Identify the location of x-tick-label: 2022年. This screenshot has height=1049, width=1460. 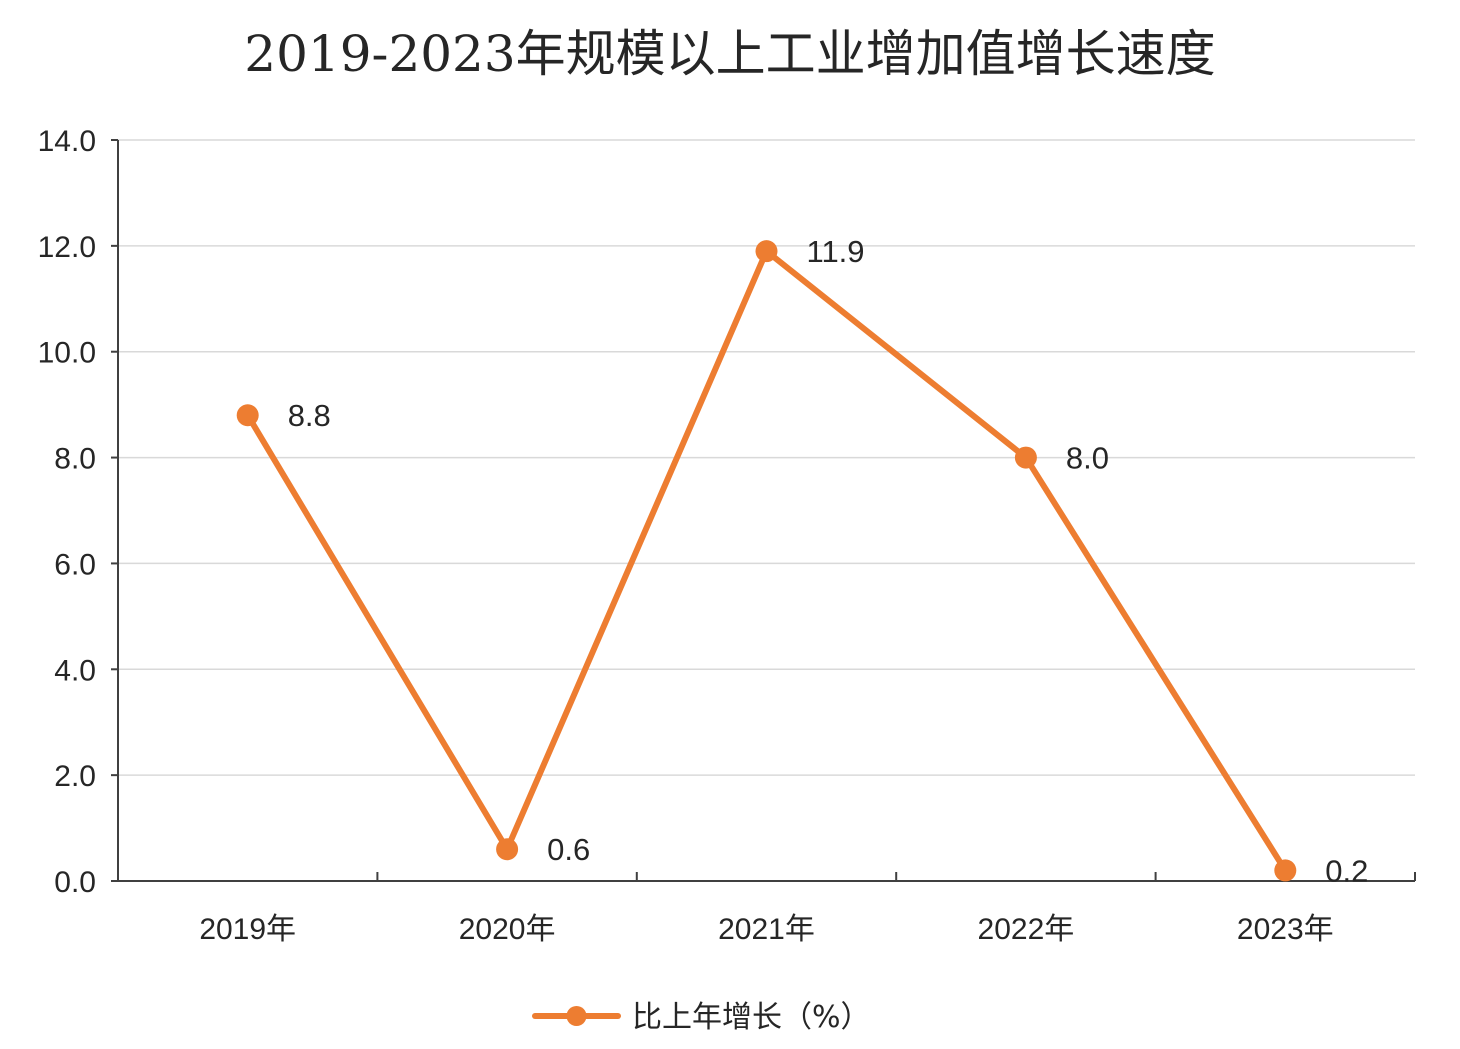
(1026, 929).